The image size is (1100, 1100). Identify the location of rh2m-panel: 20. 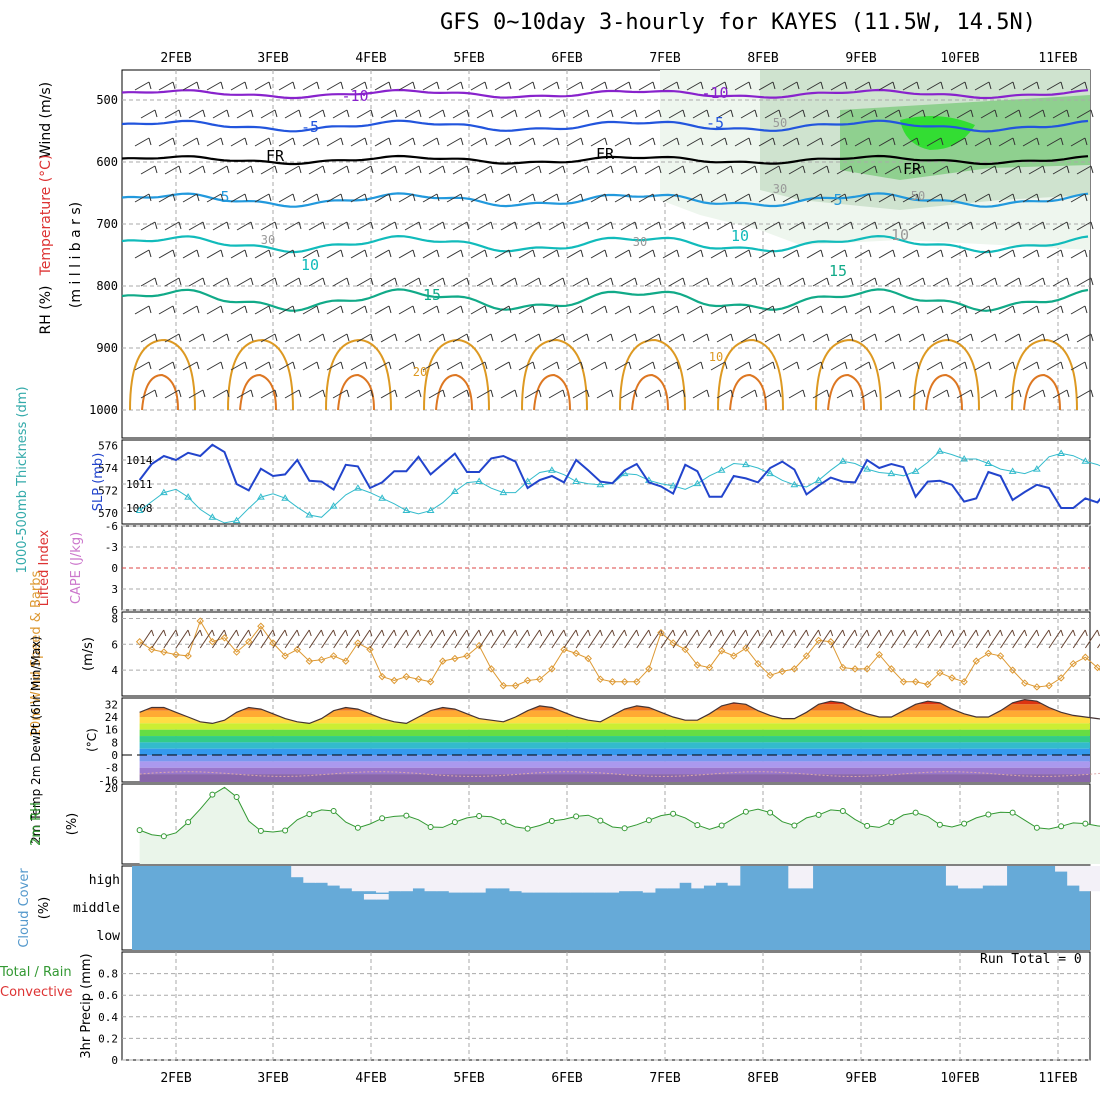
(602, 823).